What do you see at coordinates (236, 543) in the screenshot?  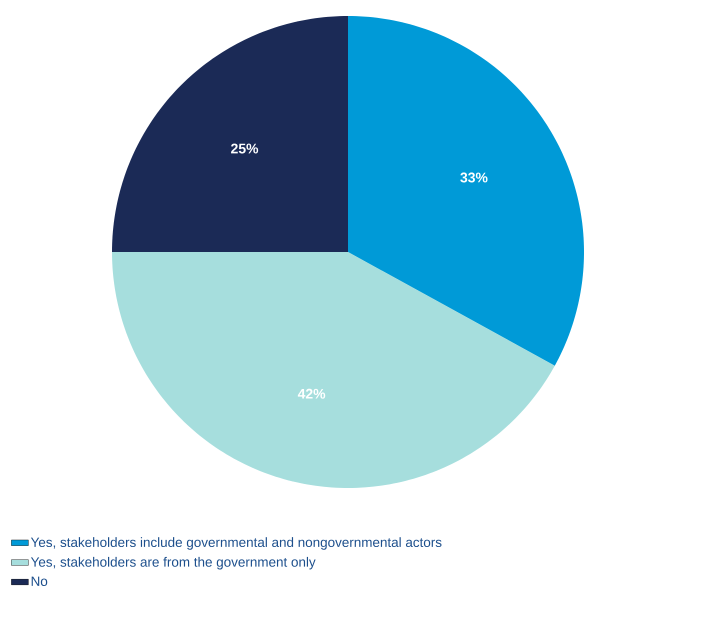 I see `legend-label: Yes, stakeholders include governmental and nongovernmental actors` at bounding box center [236, 543].